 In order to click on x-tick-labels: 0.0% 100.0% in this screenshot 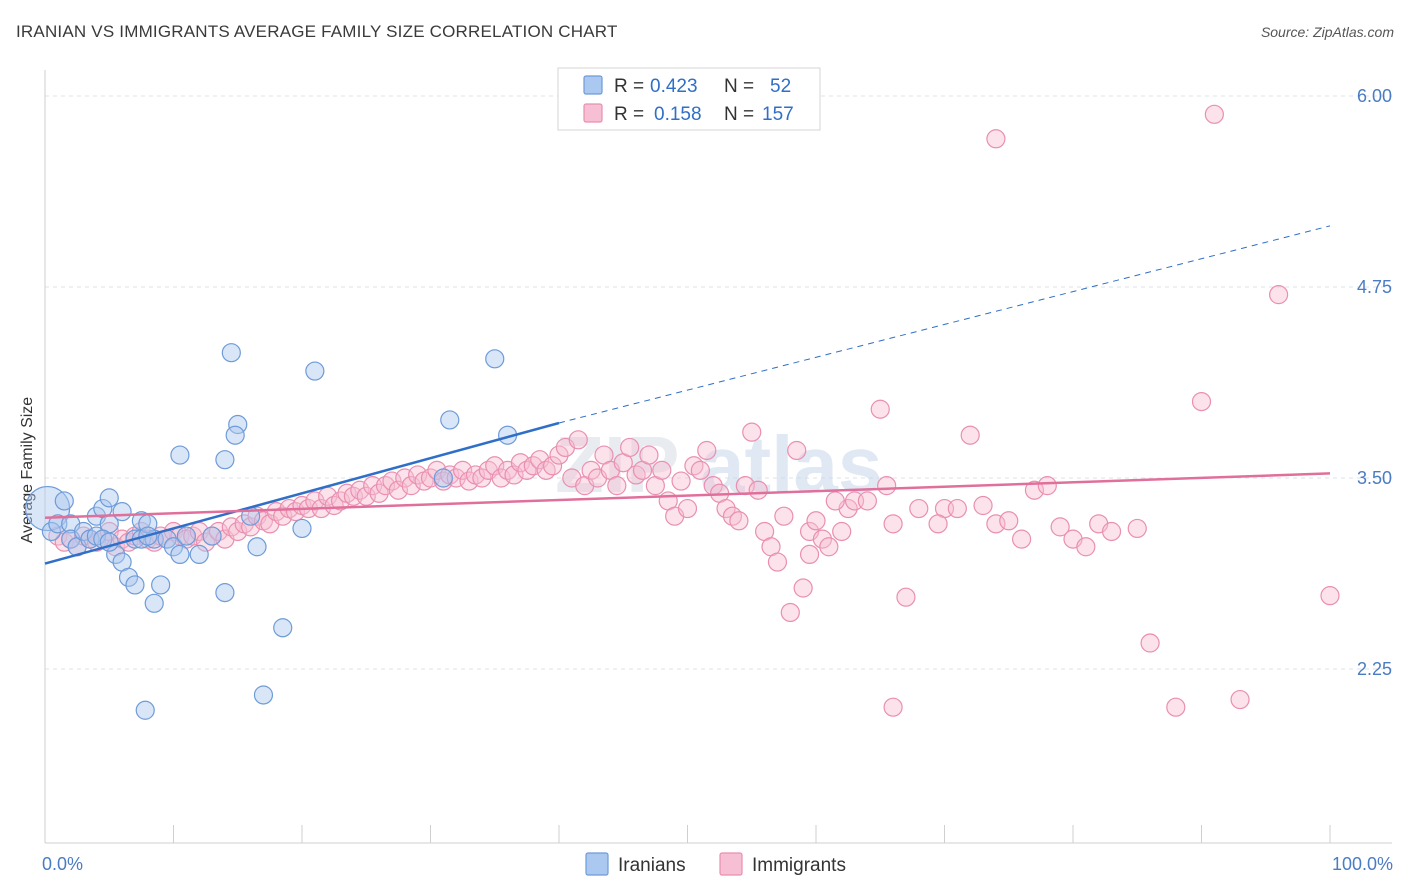, I will do `click(717, 864)`.